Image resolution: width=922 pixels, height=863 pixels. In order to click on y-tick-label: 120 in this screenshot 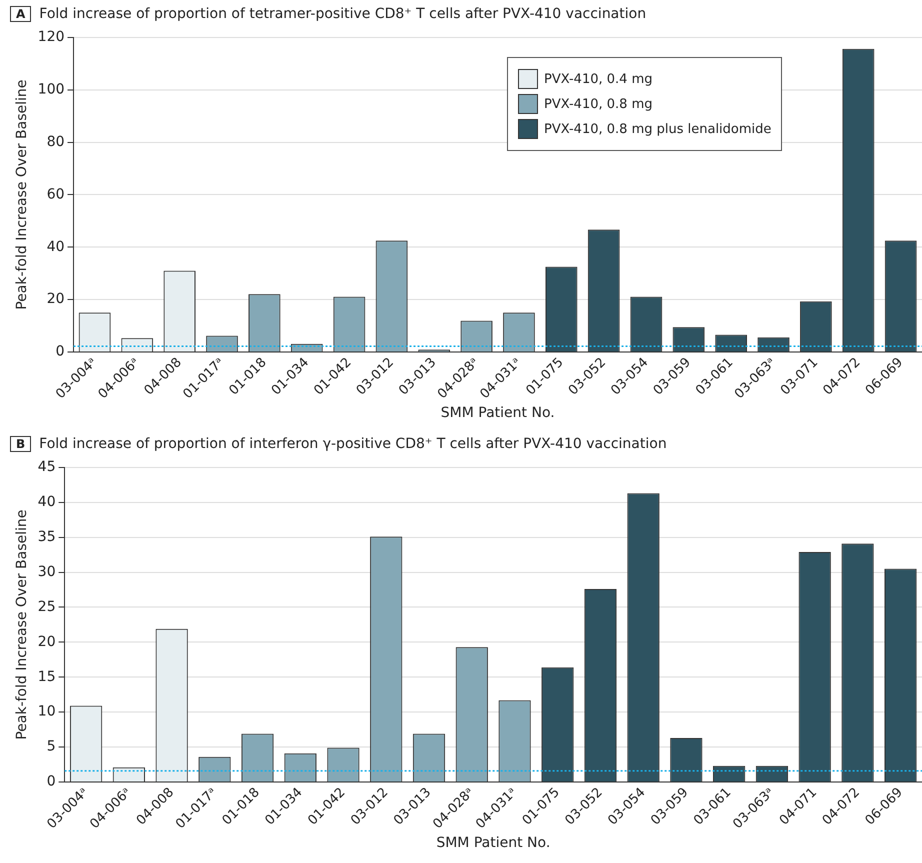, I will do `click(51, 37)`.